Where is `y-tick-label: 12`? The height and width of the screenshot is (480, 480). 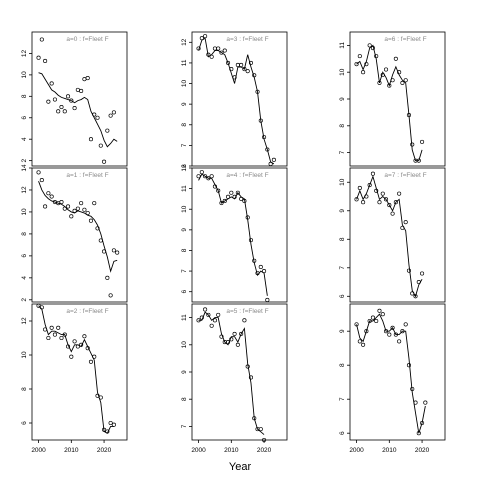
y-tick-label: 12 is located at coordinates (24, 190).